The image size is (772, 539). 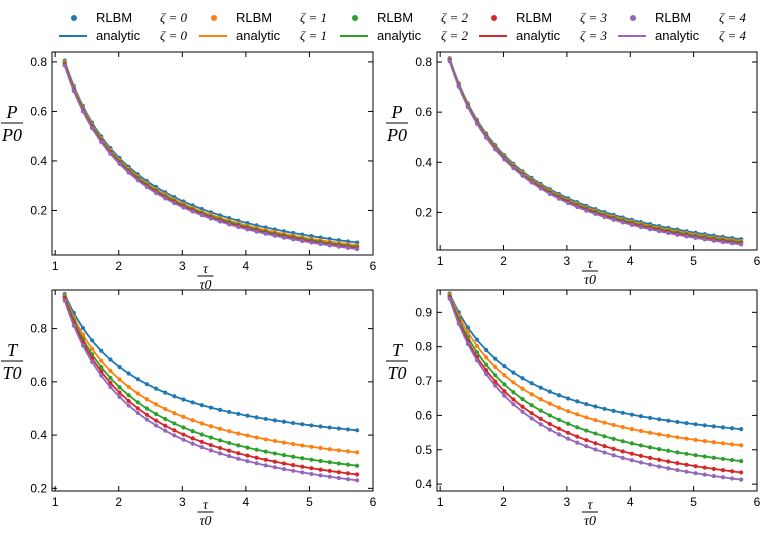 What do you see at coordinates (182, 502) in the screenshot?
I see `x-tick-label: 3` at bounding box center [182, 502].